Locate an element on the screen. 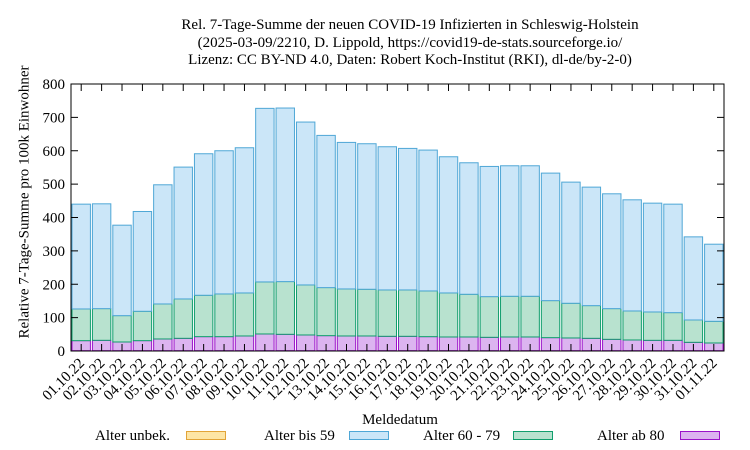 The width and height of the screenshot is (750, 450). y-tick-label-0: 0 is located at coordinates (62, 352).